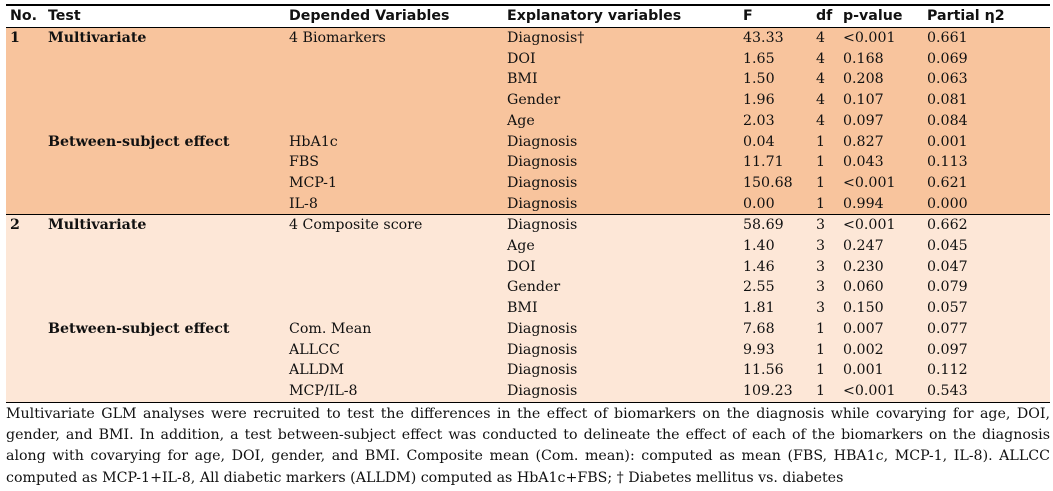 This screenshot has height=491, width=1053. What do you see at coordinates (25, 225) in the screenshot?
I see `cell-no: 2` at bounding box center [25, 225].